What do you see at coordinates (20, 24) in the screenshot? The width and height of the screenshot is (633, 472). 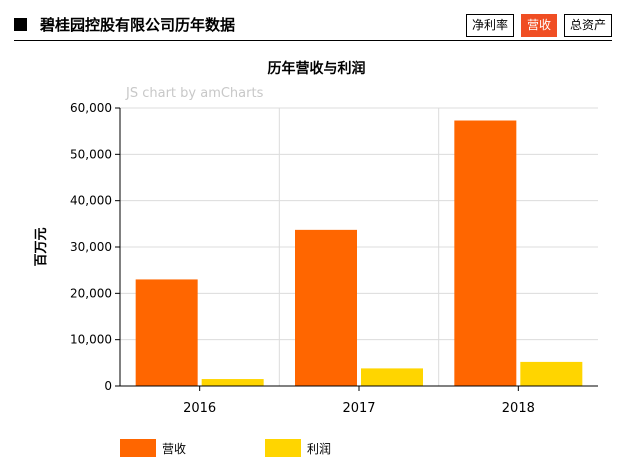 I see `header-square-icon` at bounding box center [20, 24].